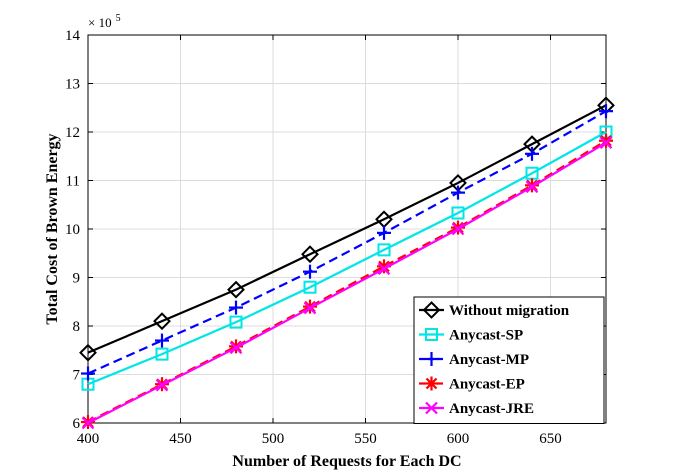 This screenshot has height=474, width=676. What do you see at coordinates (491, 409) in the screenshot?
I see `legend-label: Anycast-JRE` at bounding box center [491, 409].